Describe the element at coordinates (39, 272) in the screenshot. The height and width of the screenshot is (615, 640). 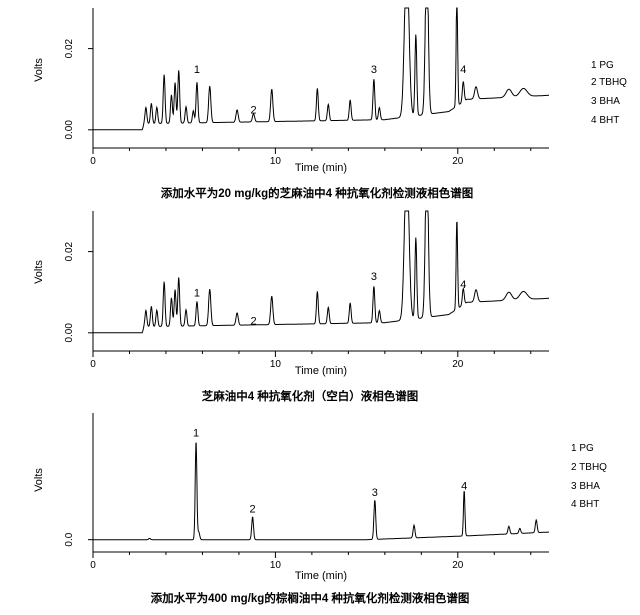
I see `panel-2-y-axis-label: Volts` at that location.